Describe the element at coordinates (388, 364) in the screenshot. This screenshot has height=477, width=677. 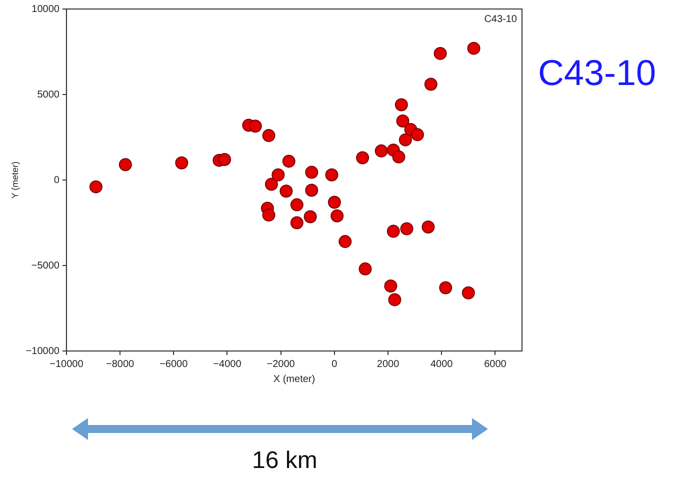
I see `x-tick-label: 2000` at that location.